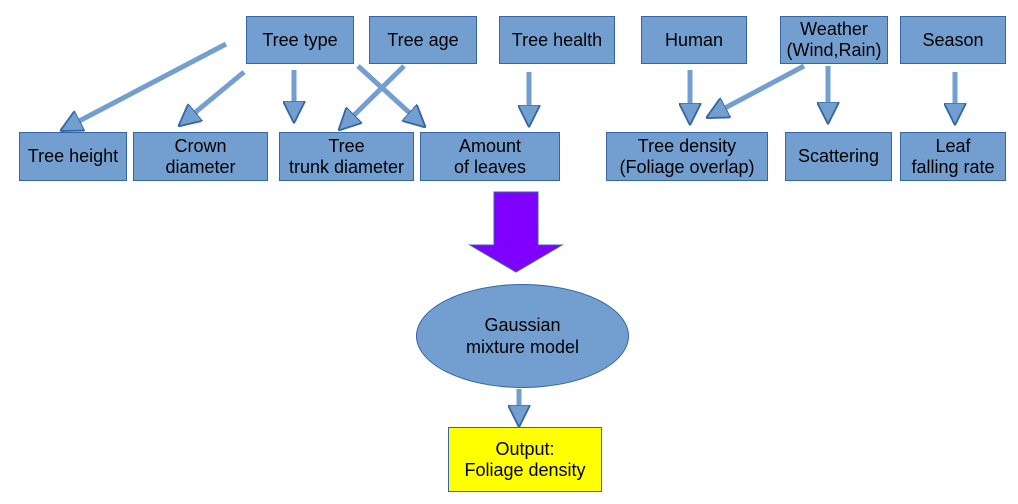  I want to click on node-tree-height: Tree height, so click(73, 156).